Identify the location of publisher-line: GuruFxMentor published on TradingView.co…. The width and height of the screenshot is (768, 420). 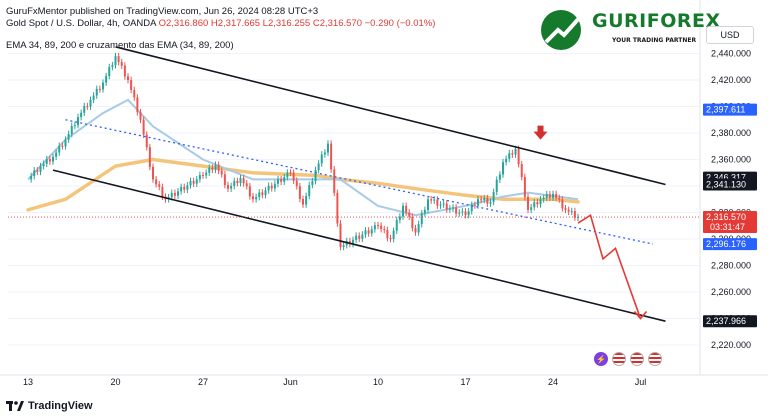
(162, 11).